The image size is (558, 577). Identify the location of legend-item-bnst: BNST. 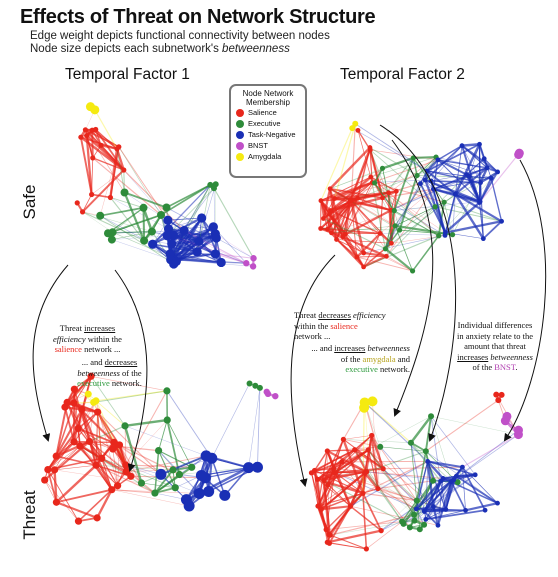
(270, 145).